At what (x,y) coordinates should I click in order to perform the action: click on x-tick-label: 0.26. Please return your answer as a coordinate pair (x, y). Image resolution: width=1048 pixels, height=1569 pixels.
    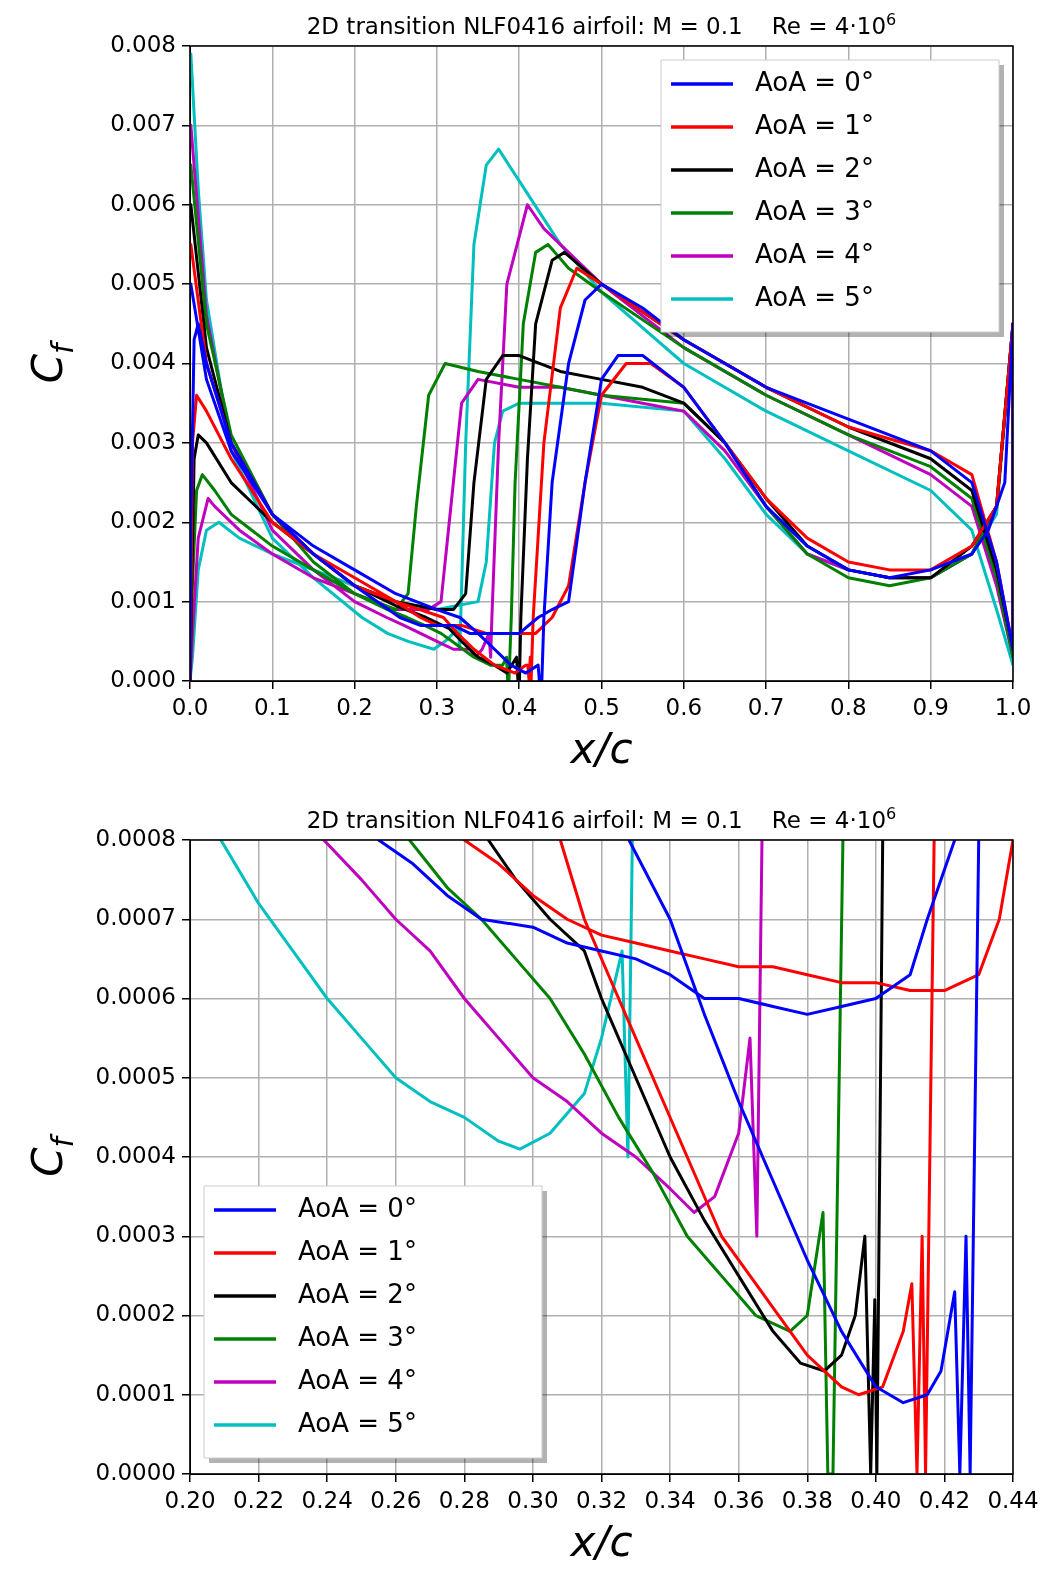
    Looking at the image, I should click on (396, 1499).